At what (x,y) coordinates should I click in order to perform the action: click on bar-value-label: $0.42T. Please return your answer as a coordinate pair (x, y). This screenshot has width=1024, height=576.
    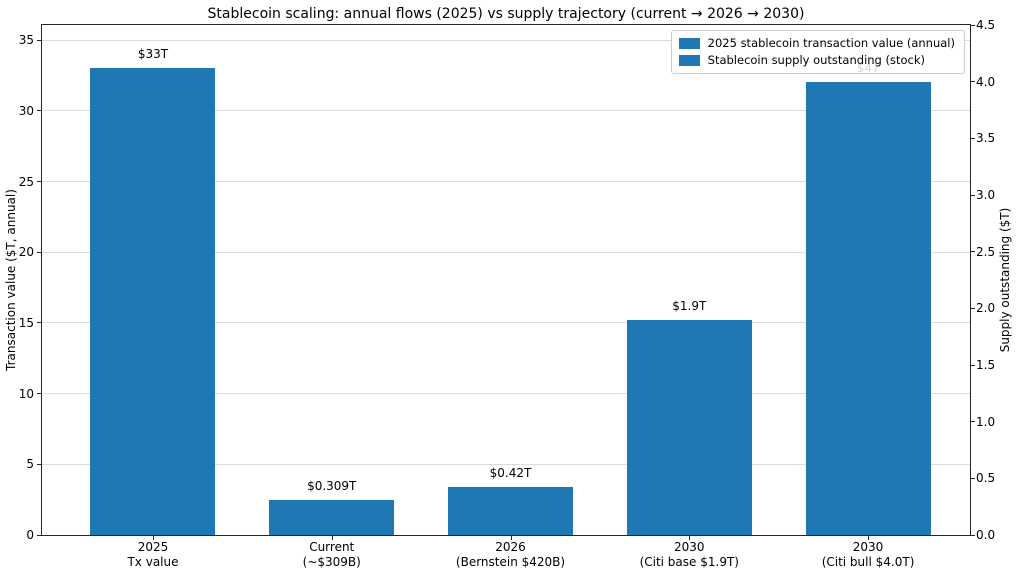
    Looking at the image, I should click on (510, 473).